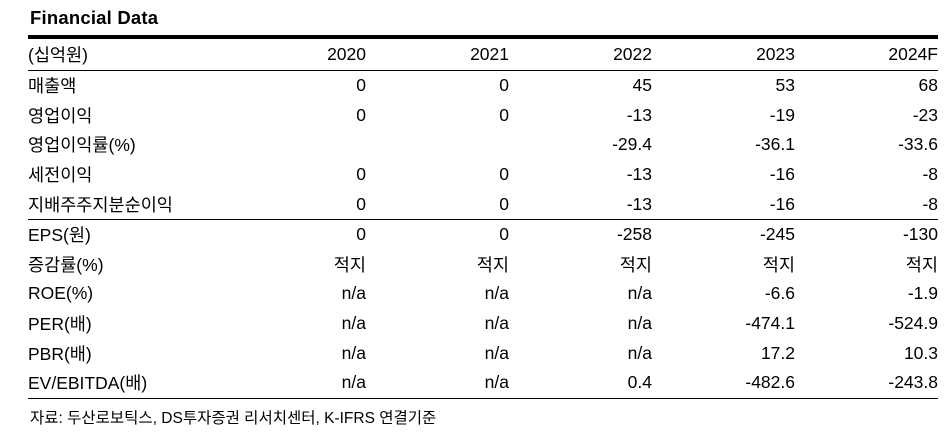 The height and width of the screenshot is (438, 946). Describe the element at coordinates (866, 54) in the screenshot. I see `year-header-2024f: 2024F` at that location.